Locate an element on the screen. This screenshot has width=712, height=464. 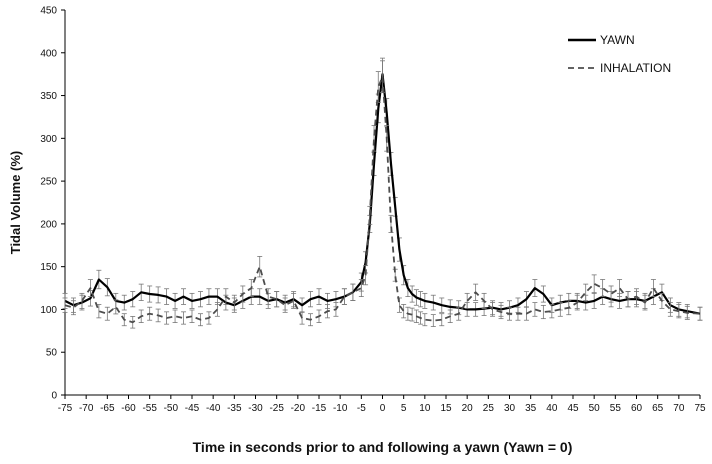
x-tick-label: -55 is located at coordinates (149, 408).